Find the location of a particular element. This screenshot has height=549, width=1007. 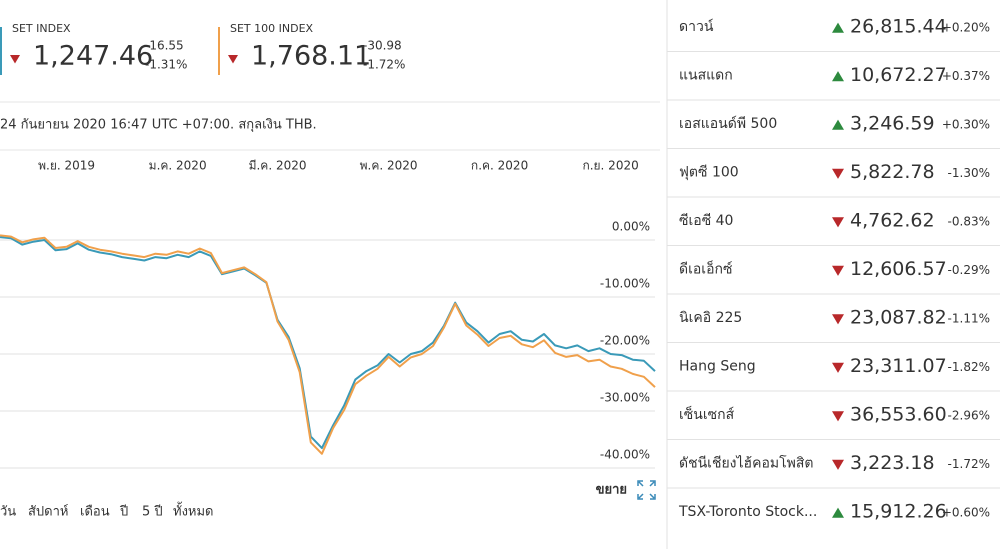

market-value: 26,815.44 is located at coordinates (898, 27).